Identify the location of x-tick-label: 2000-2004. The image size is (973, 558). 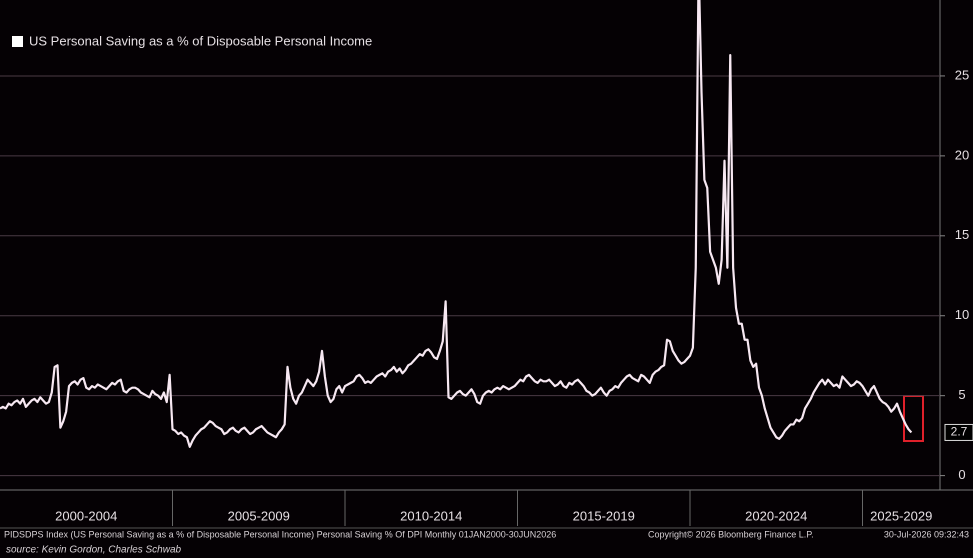
(86, 515).